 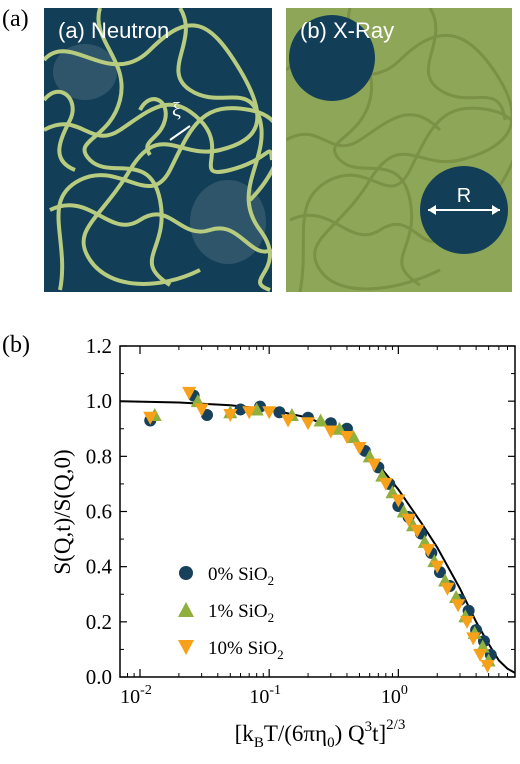 What do you see at coordinates (464, 196) in the screenshot?
I see `r-label: R` at bounding box center [464, 196].